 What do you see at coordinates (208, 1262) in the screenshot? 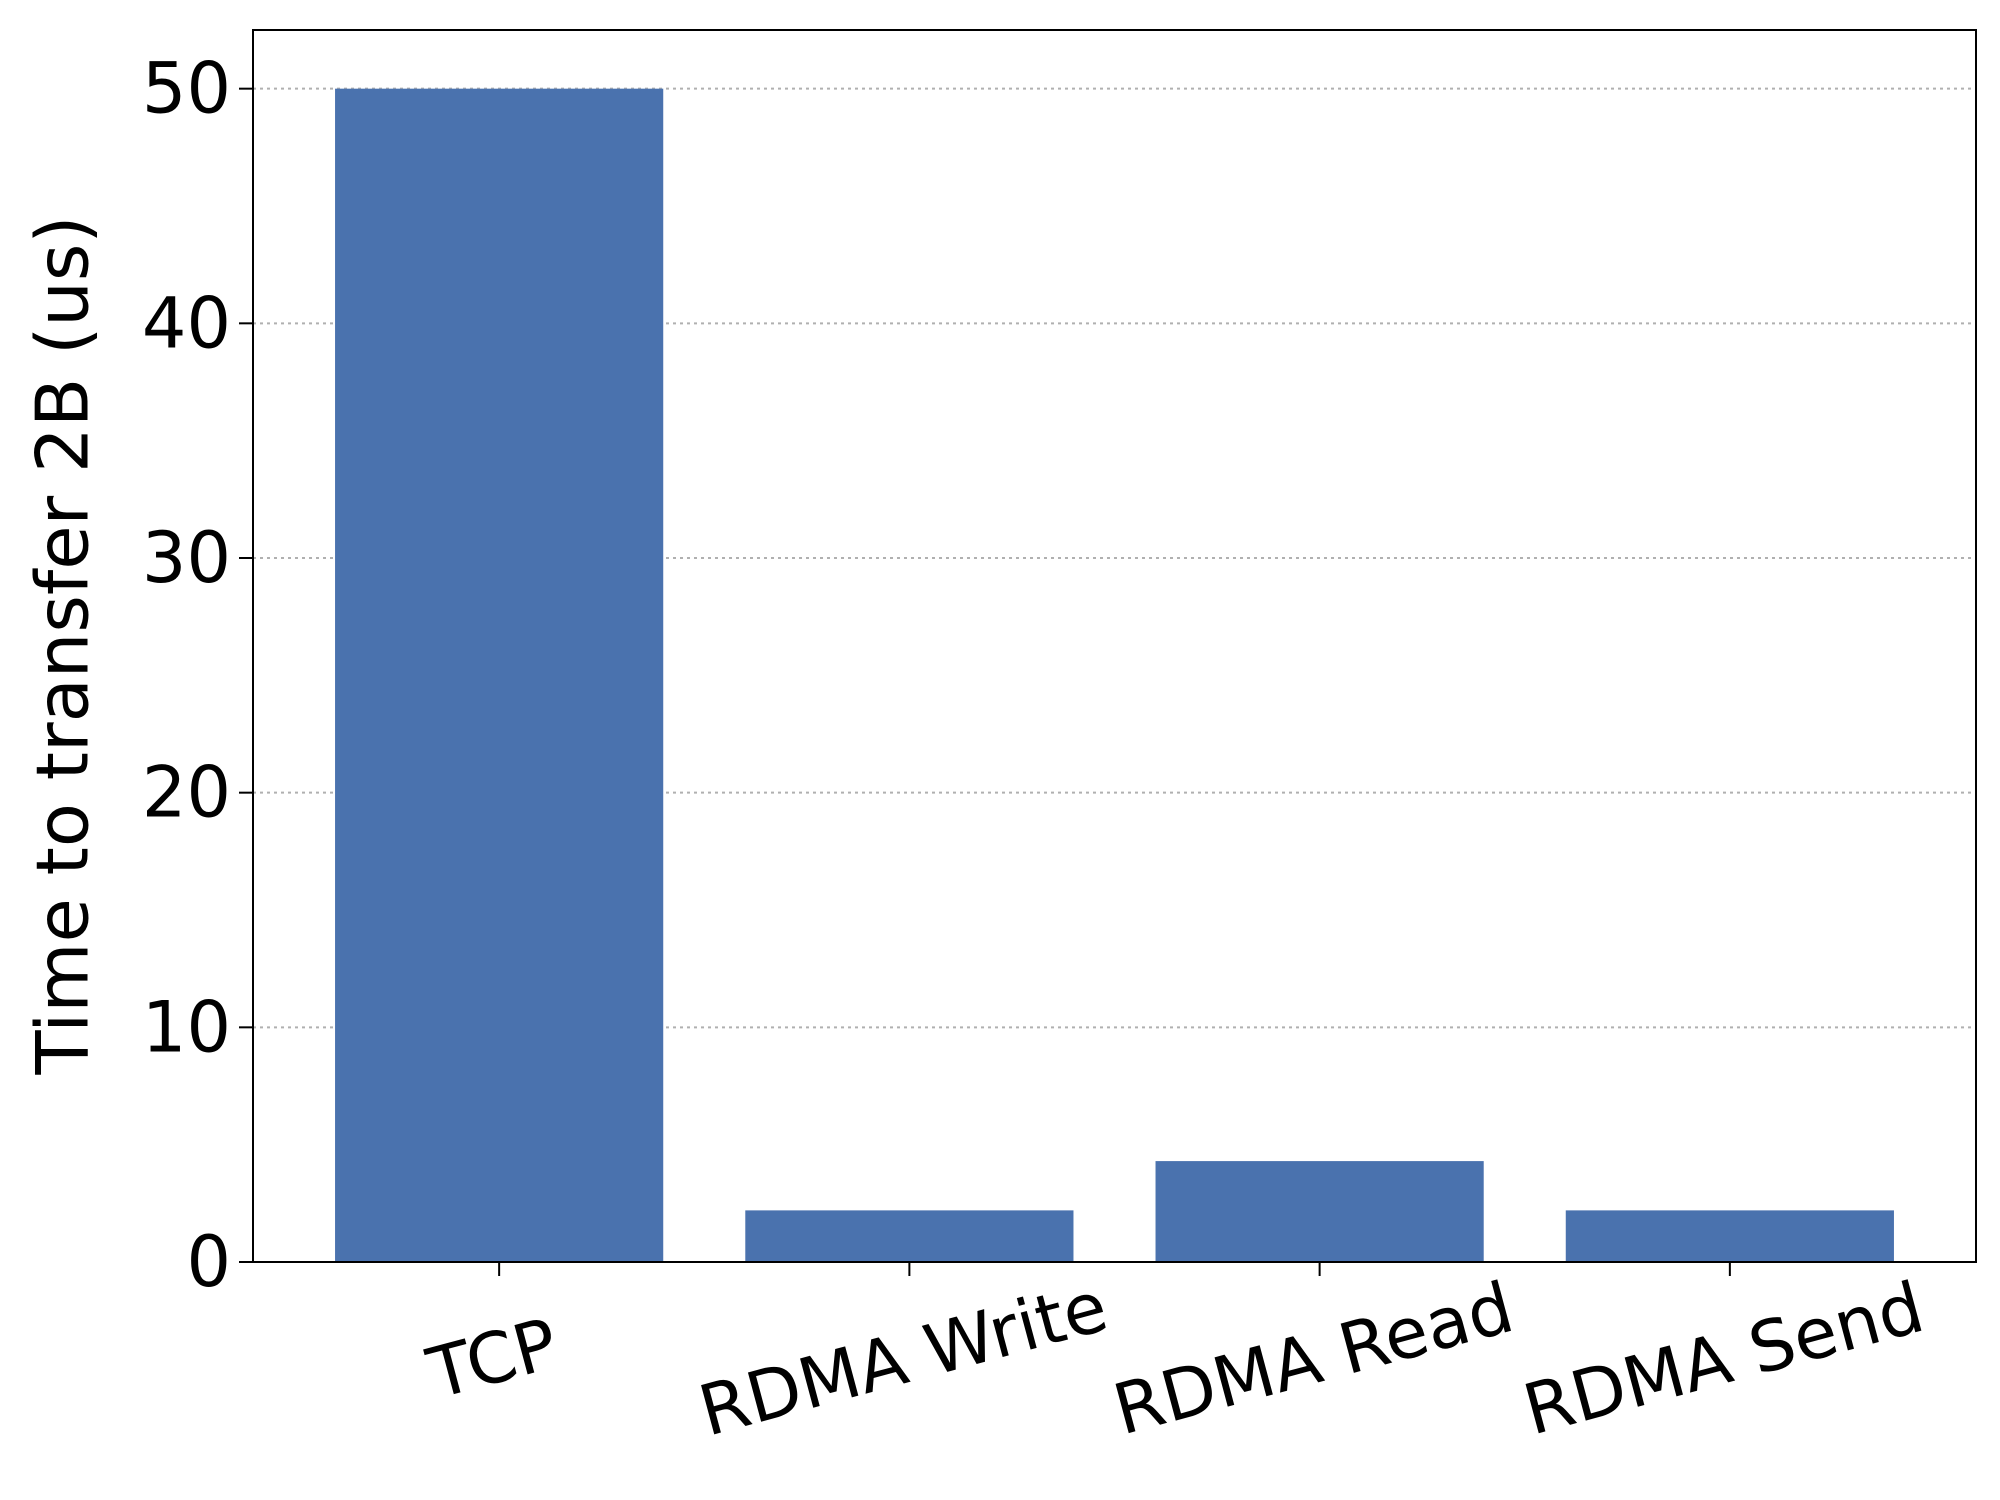
I see `y-tick-label-0: 0` at bounding box center [208, 1262].